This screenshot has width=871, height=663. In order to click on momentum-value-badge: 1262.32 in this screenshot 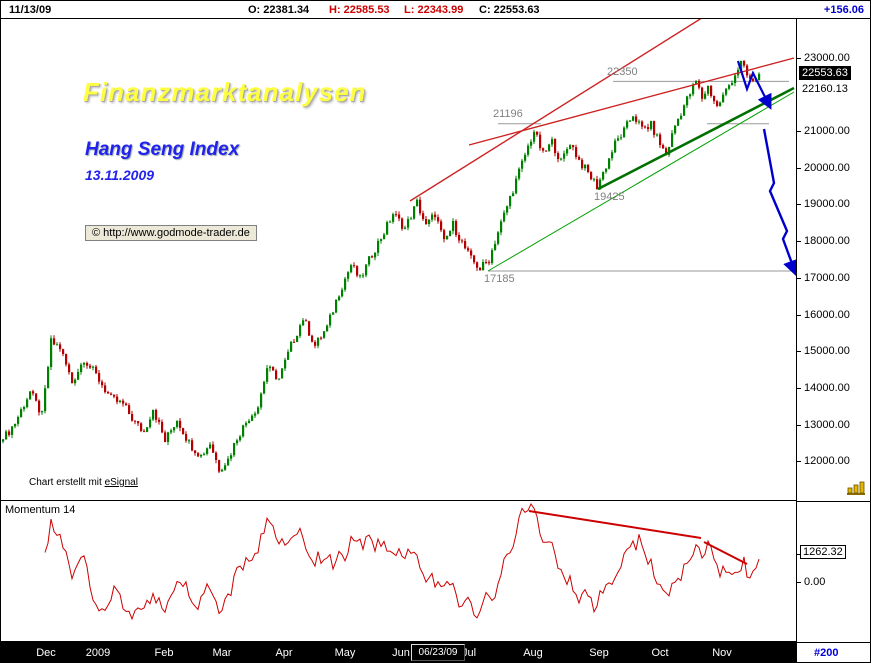, I will do `click(823, 551)`.